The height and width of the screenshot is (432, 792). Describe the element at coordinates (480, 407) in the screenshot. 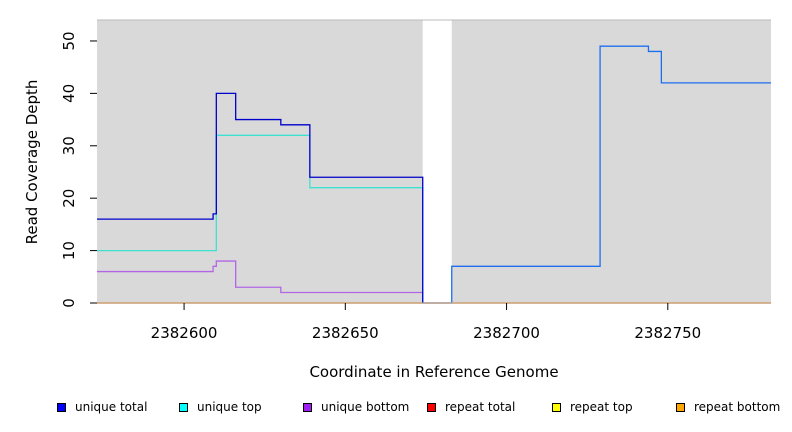

I see `legend-label: repeat total` at that location.